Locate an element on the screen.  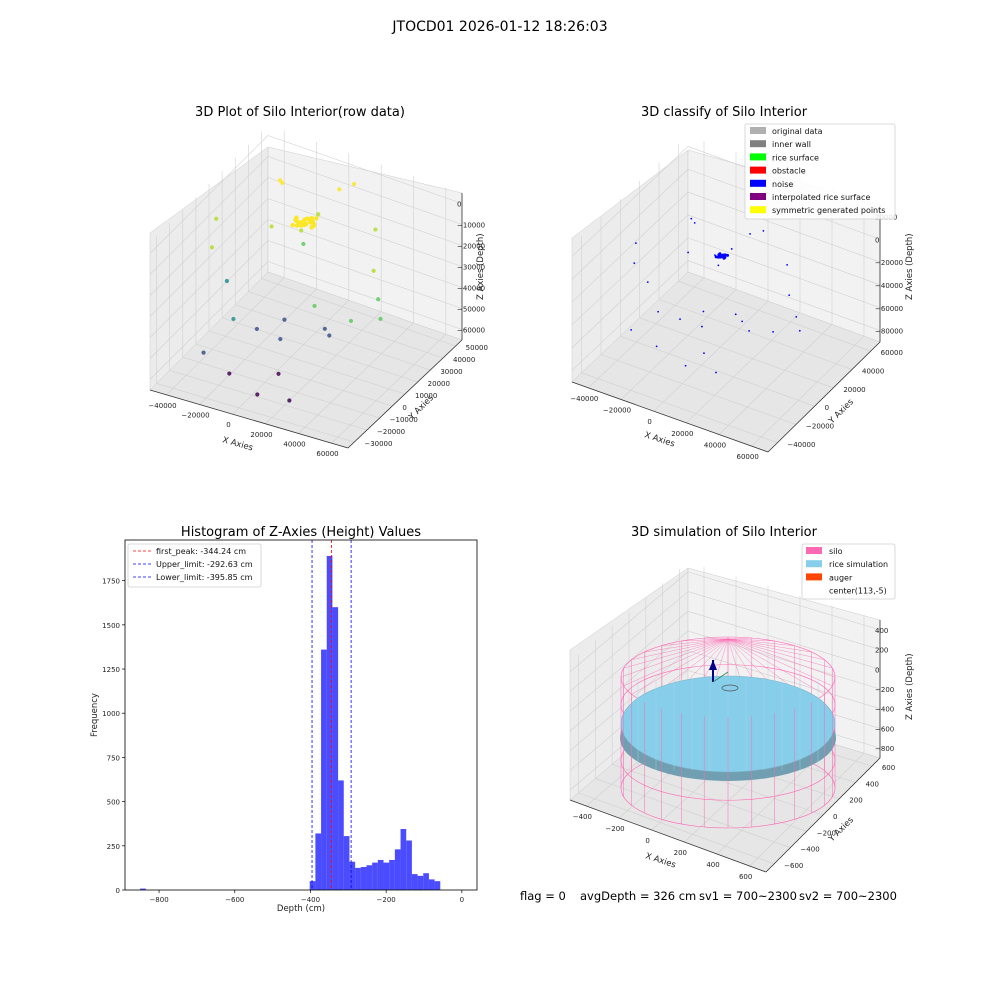
panel2-ztick: −40000 is located at coordinates (889, 286).